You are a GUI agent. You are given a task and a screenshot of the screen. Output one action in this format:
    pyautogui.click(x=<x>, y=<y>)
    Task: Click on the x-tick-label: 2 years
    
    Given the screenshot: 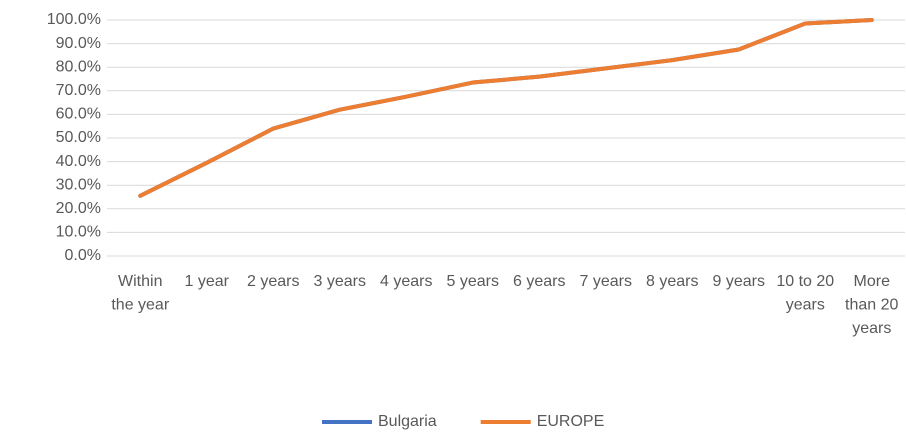 What is the action you would take?
    pyautogui.click(x=273, y=281)
    